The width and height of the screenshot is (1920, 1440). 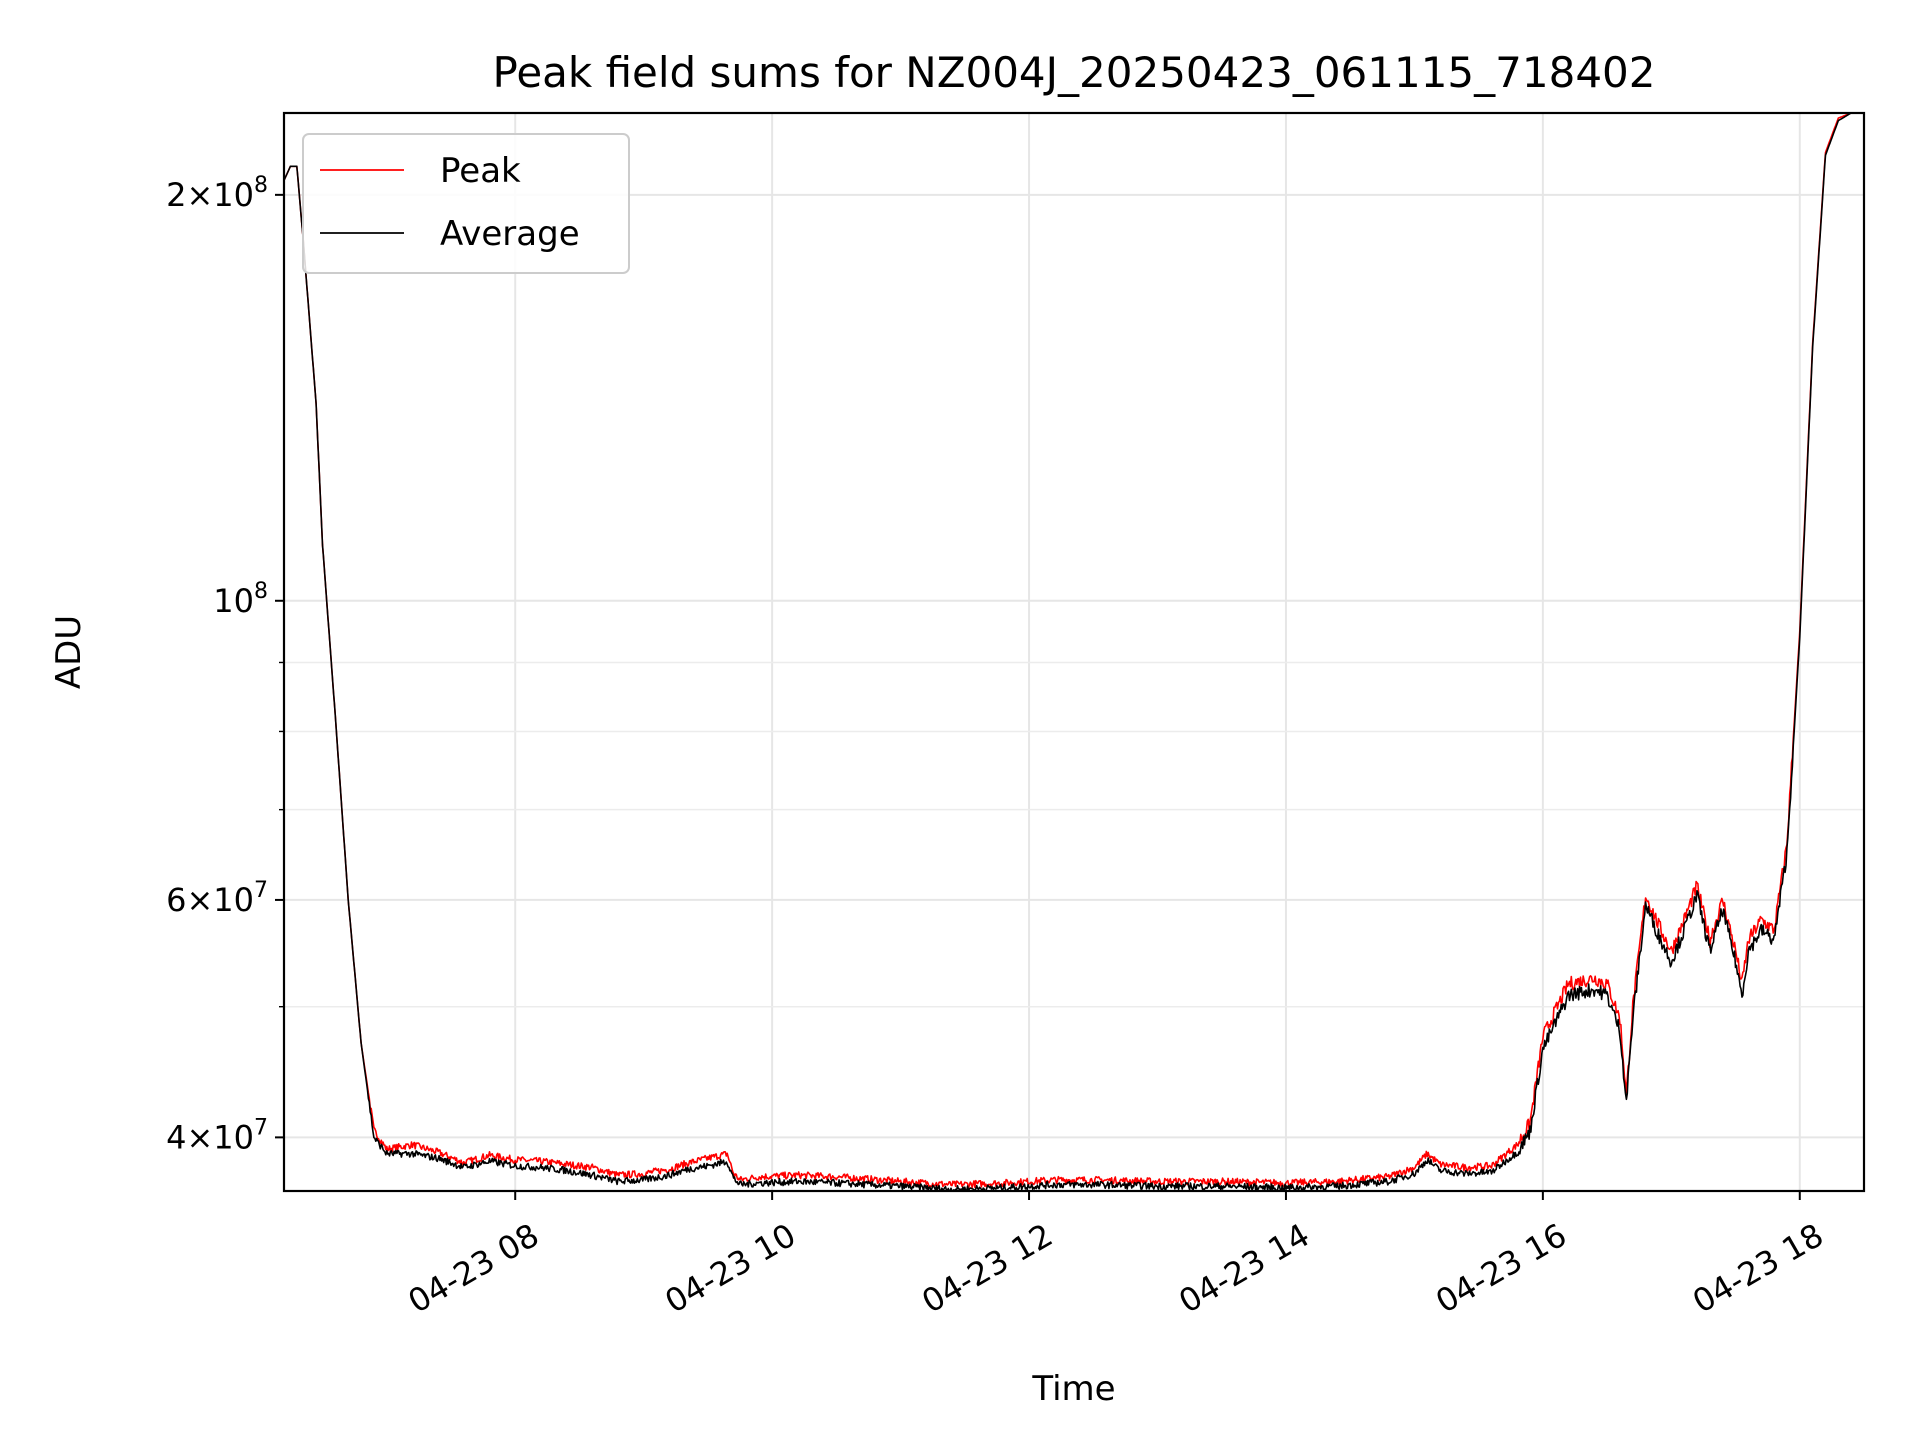 What do you see at coordinates (69, 652) in the screenshot?
I see `y-axis-label: ADU` at bounding box center [69, 652].